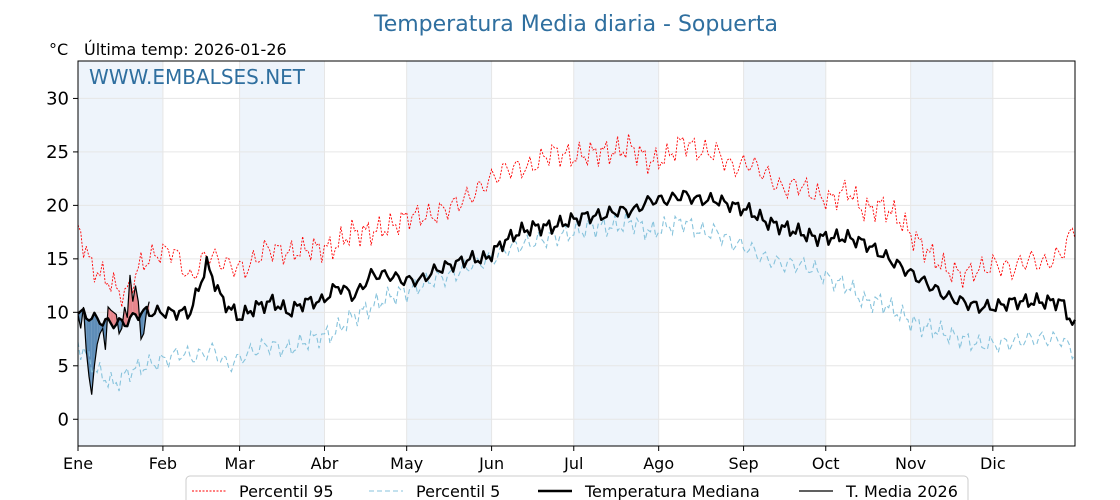 The width and height of the screenshot is (1120, 500). What do you see at coordinates (575, 24) in the screenshot?
I see `chart-title: Temperatura Media diaria - Sopuerta` at bounding box center [575, 24].